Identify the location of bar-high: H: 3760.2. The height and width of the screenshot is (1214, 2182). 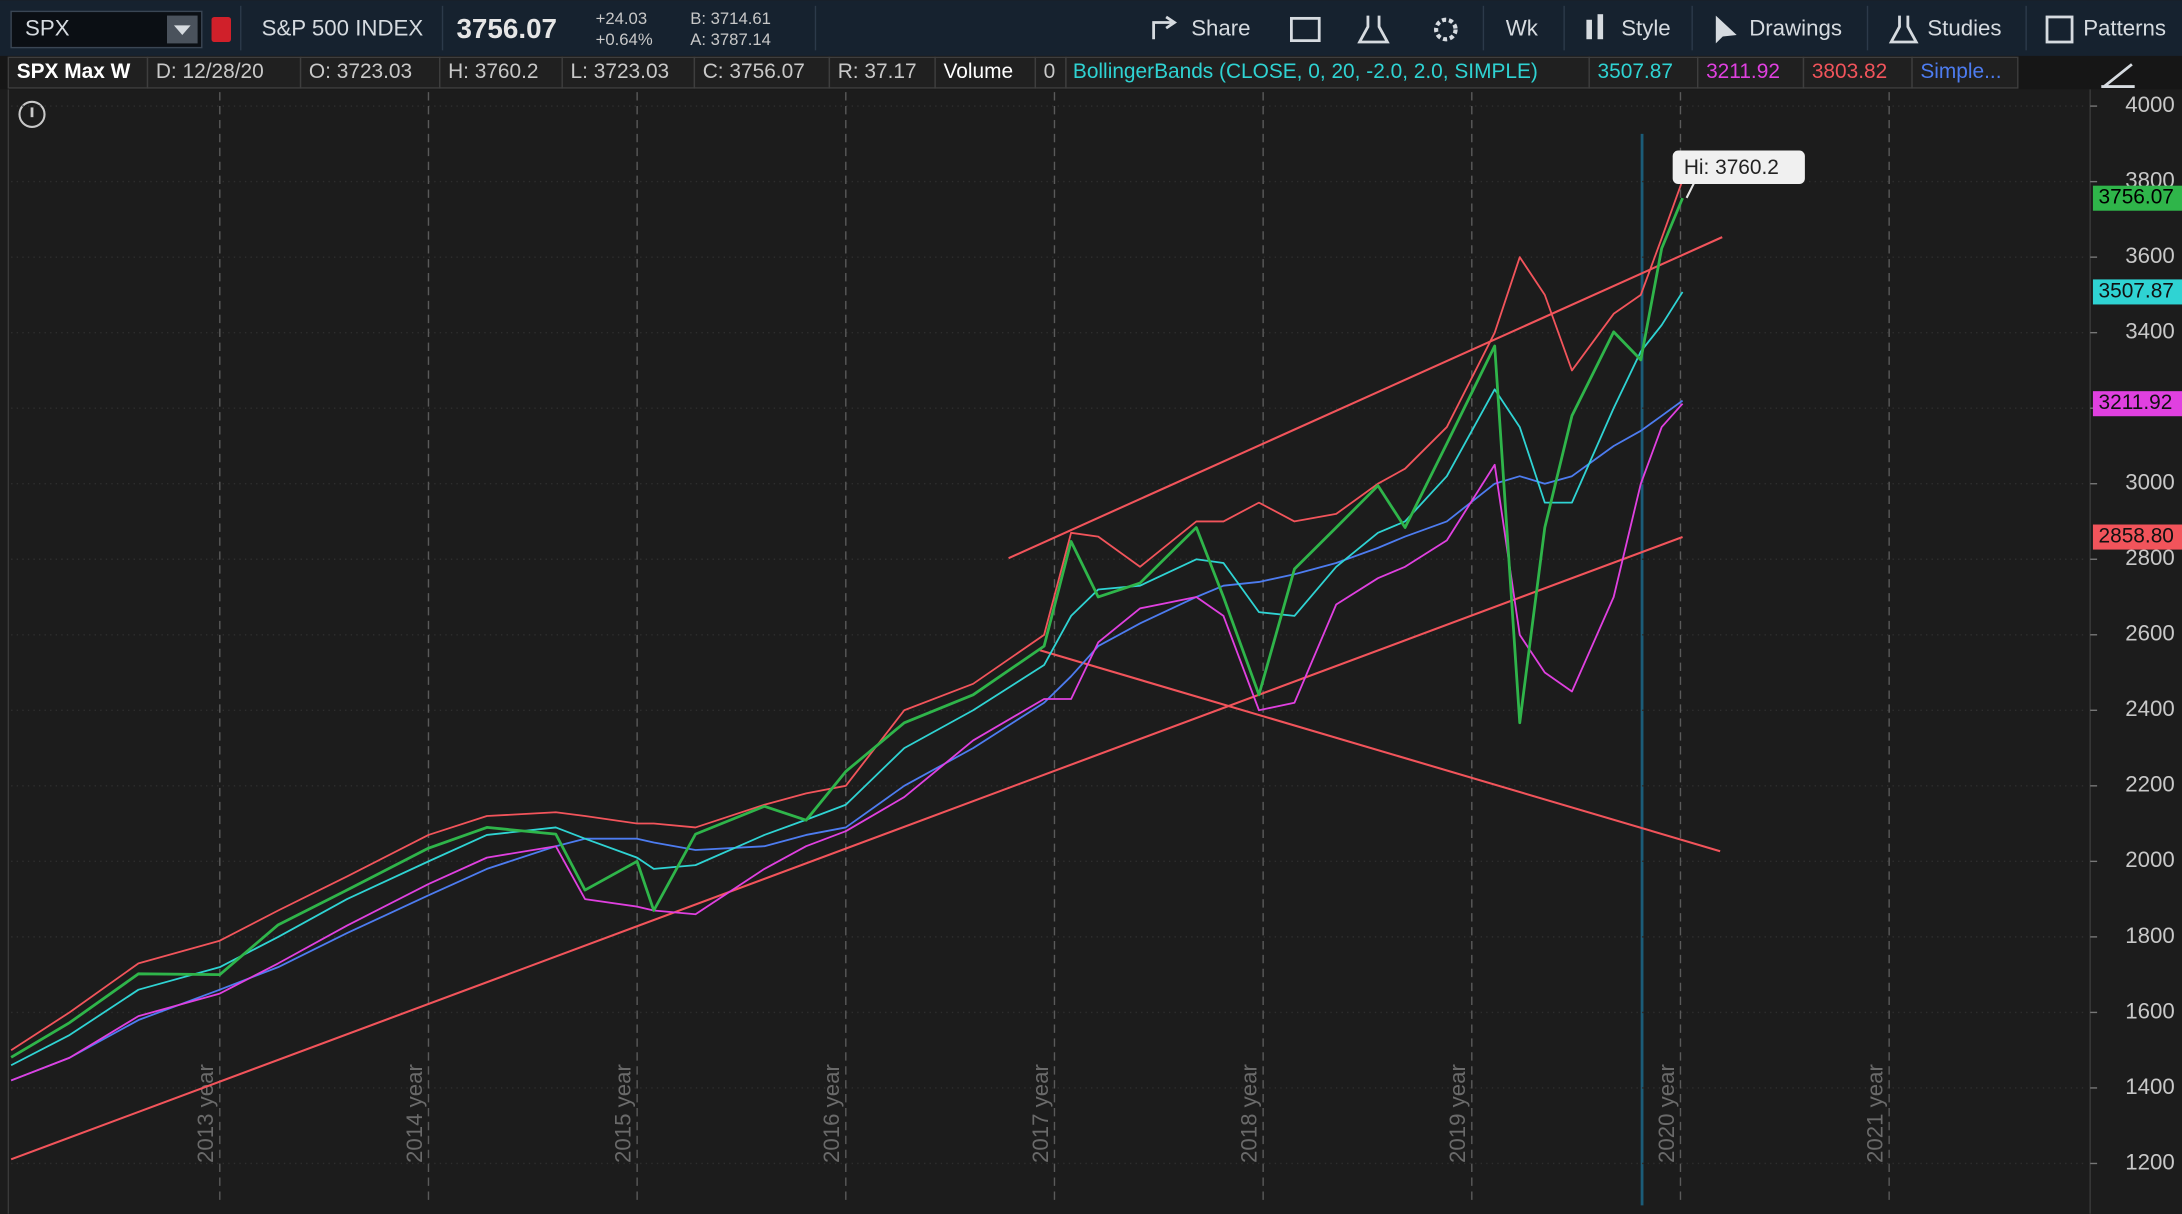
(493, 71).